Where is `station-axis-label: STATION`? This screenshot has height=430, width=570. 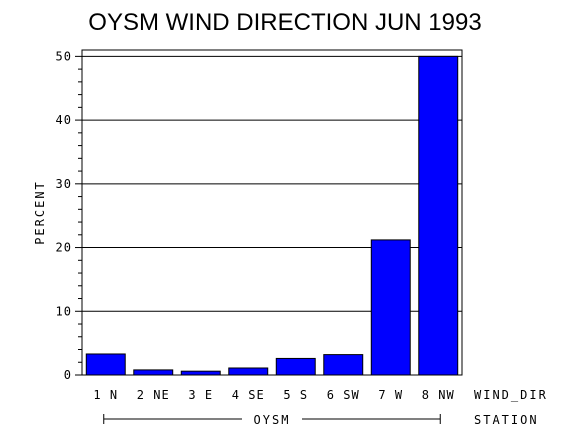 station-axis-label: STATION is located at coordinates (506, 420).